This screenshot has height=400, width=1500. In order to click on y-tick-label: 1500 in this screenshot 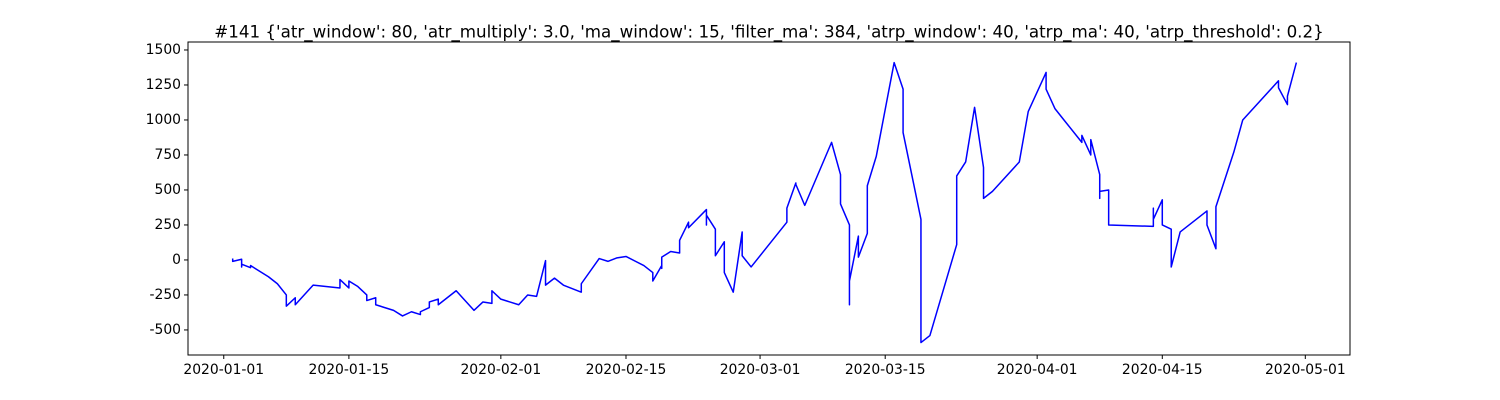, I will do `click(163, 50)`.